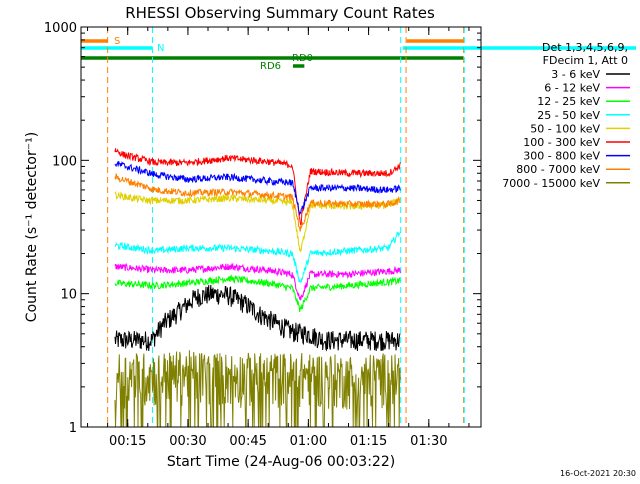 Image resolution: width=640 pixels, height=484 pixels. What do you see at coordinates (160, 48) in the screenshot?
I see `flag-label-n: N` at bounding box center [160, 48].